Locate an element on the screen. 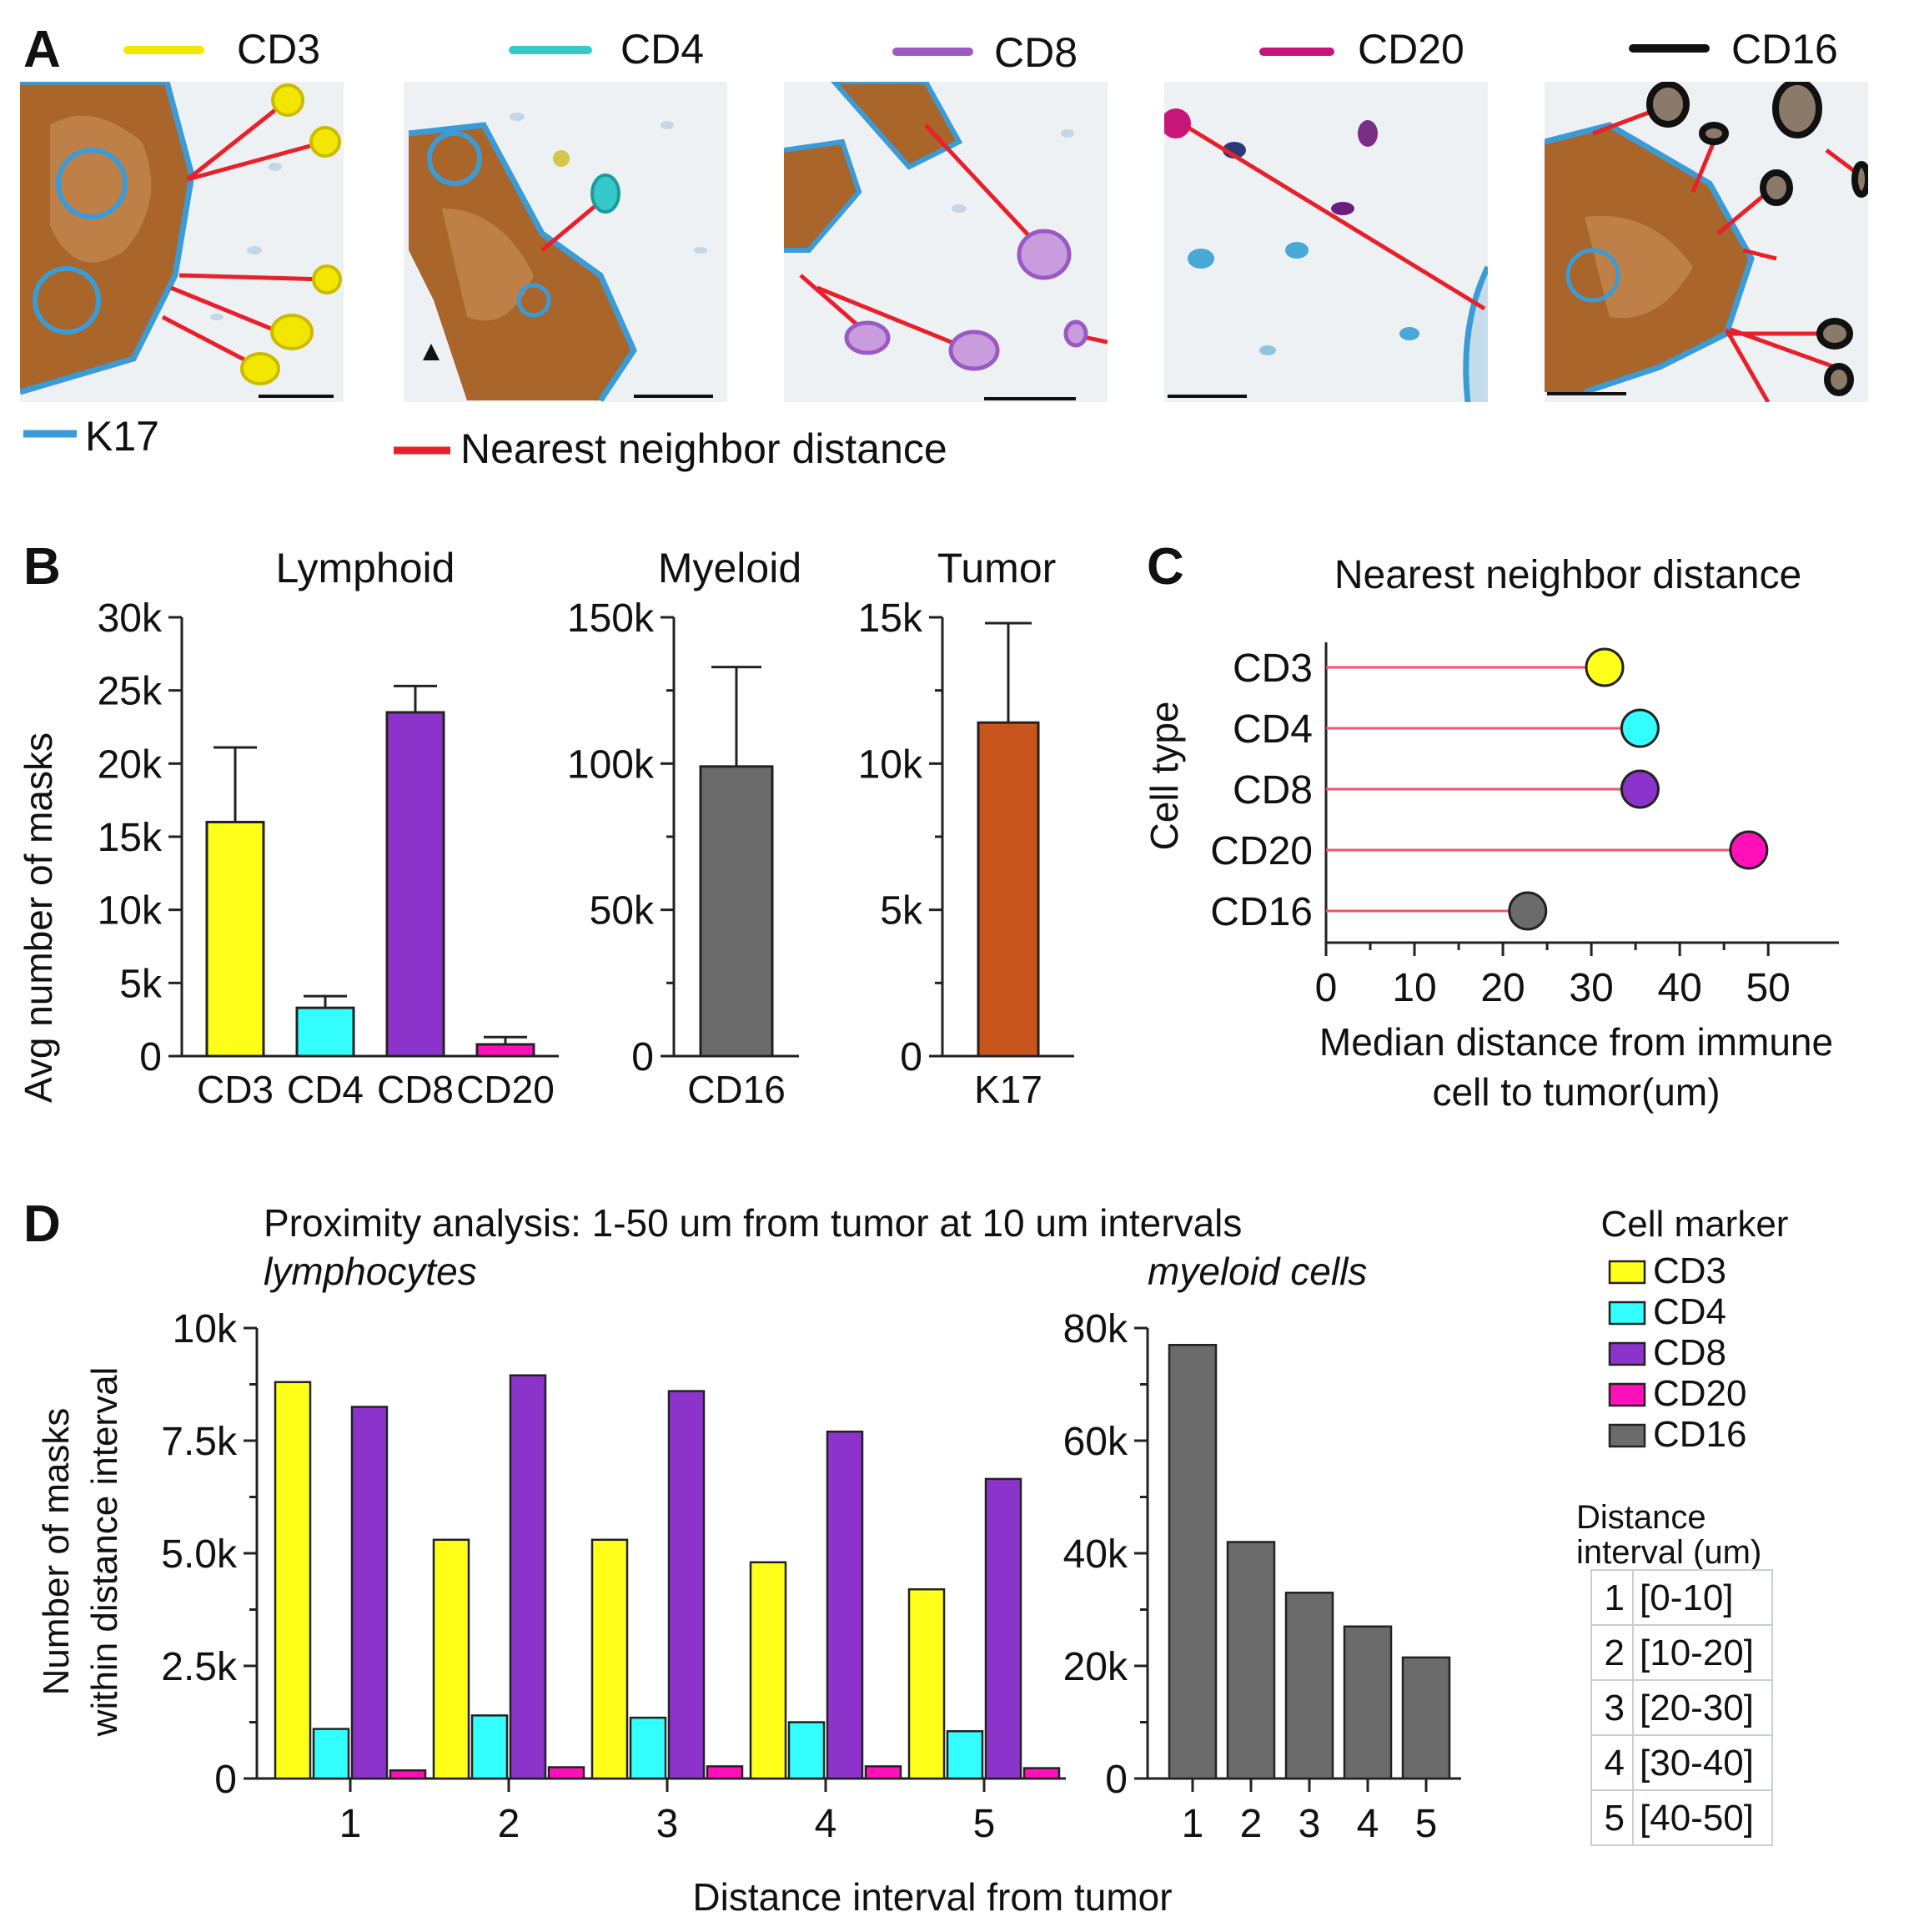 The height and width of the screenshot is (1932, 1914). bar-cd20 is located at coordinates (505, 1050).